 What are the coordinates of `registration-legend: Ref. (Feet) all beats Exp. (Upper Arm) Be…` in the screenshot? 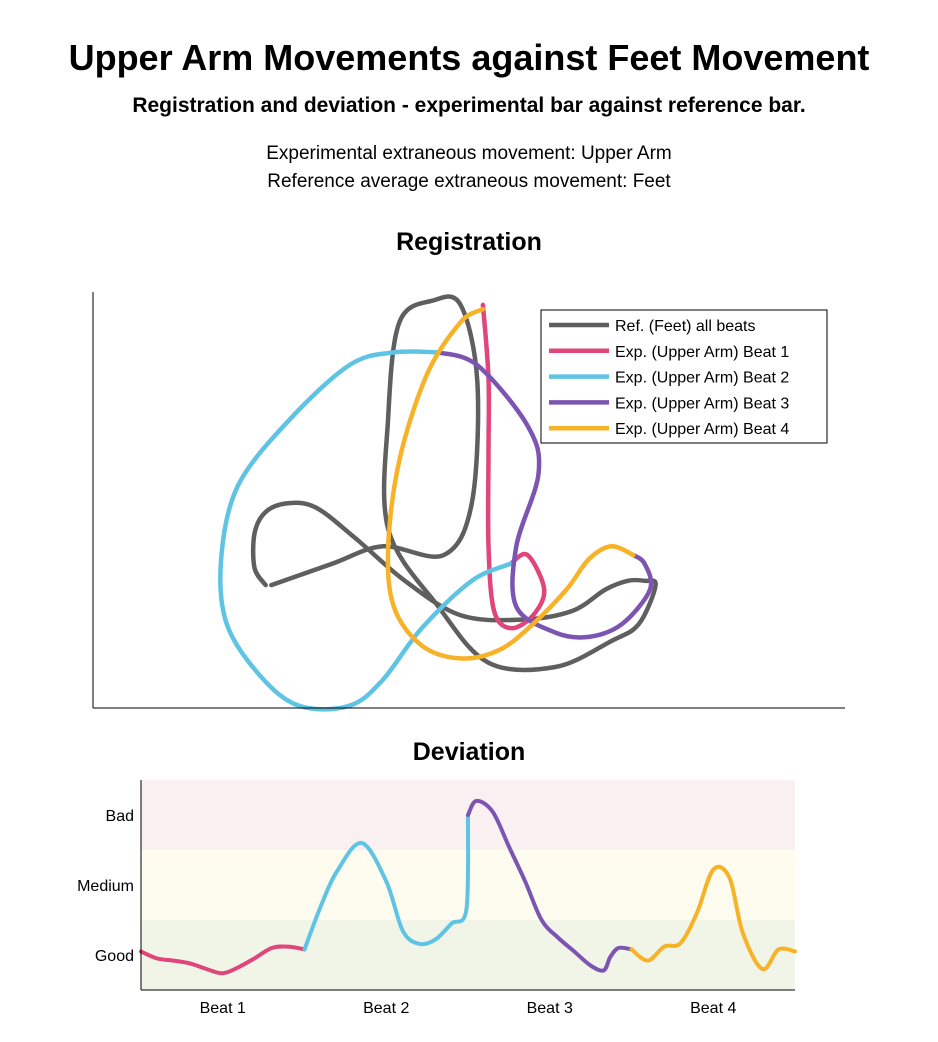 It's located at (684, 376).